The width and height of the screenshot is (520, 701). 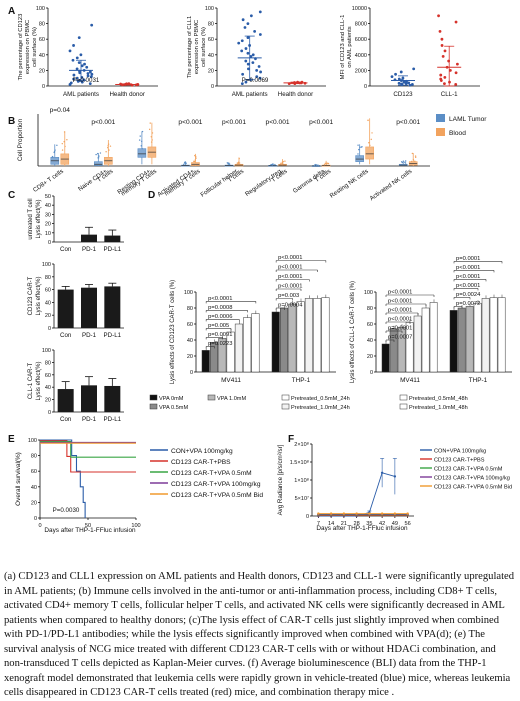 What do you see at coordinates (112, 307) in the screenshot?
I see `panel-c-chart-2-bar` at bounding box center [112, 307].